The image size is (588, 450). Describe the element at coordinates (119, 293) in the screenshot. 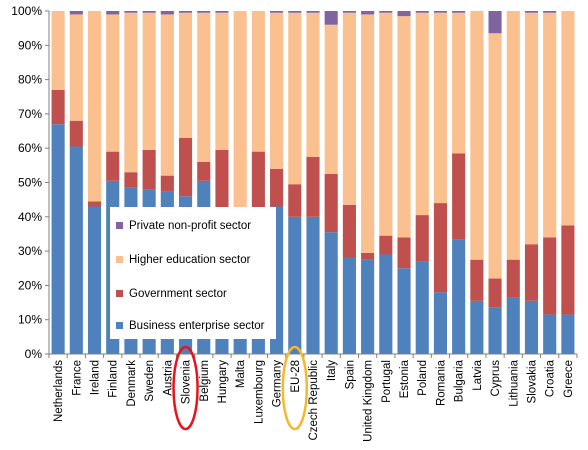

I see `legend-swatch-government-sector` at that location.